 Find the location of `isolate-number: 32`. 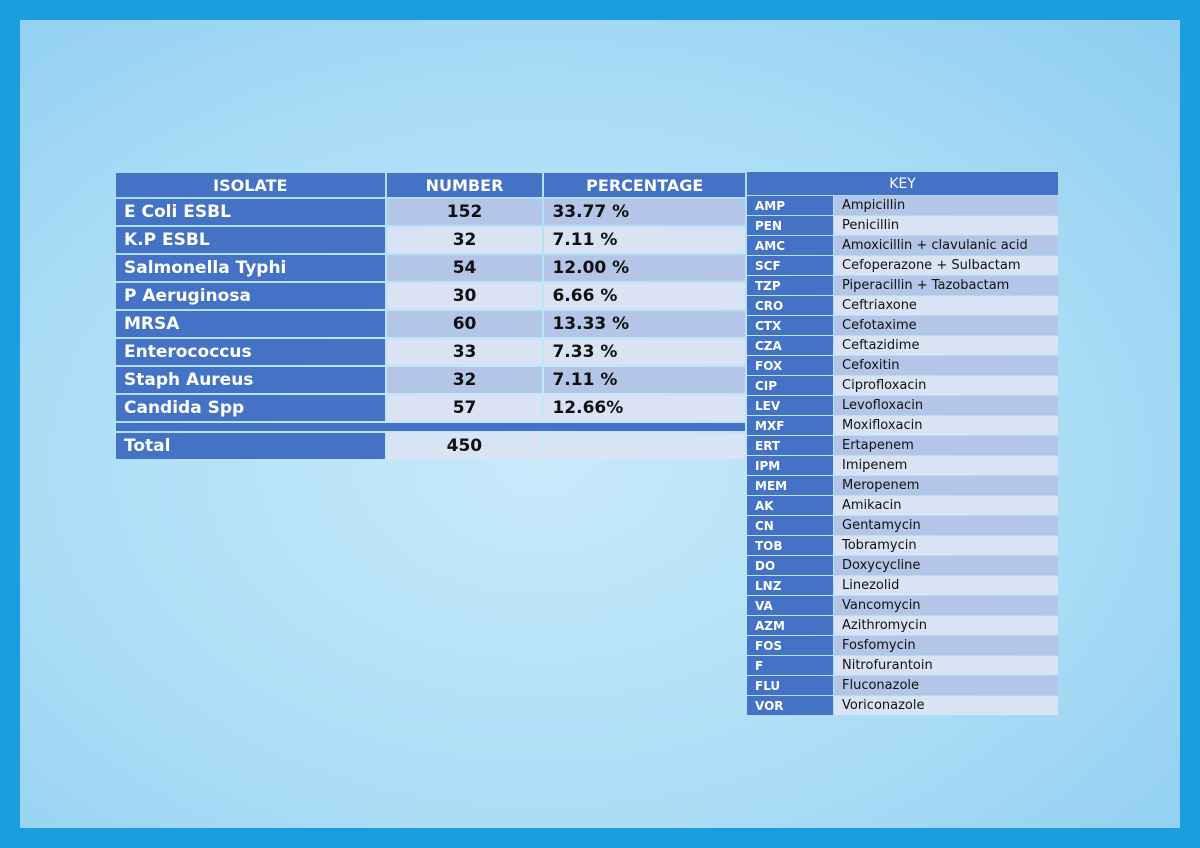

isolate-number: 32 is located at coordinates (464, 240).